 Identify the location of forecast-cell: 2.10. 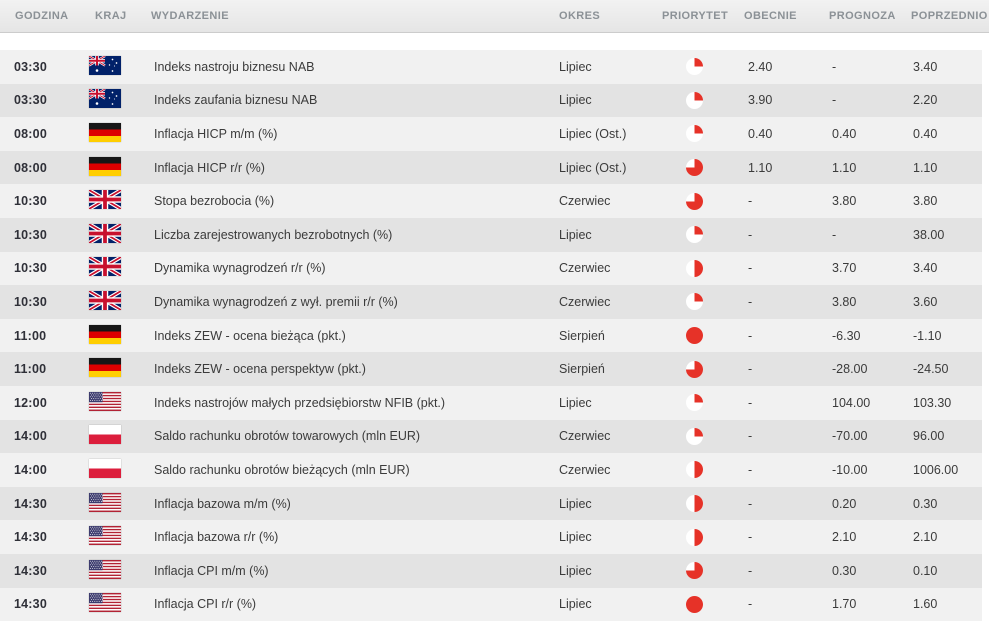
(844, 537).